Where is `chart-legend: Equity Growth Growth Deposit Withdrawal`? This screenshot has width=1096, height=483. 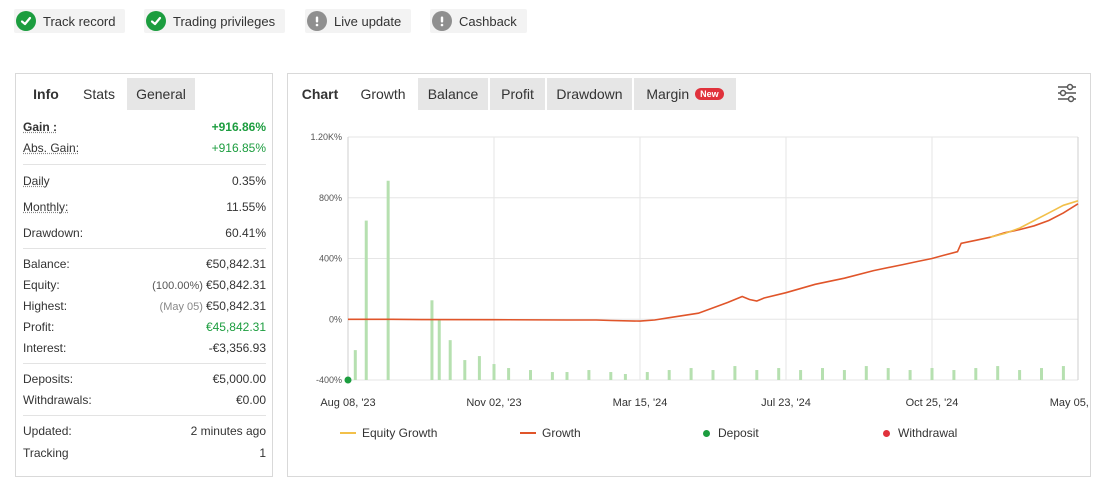 chart-legend: Equity Growth Growth Deposit Withdrawal is located at coordinates (690, 436).